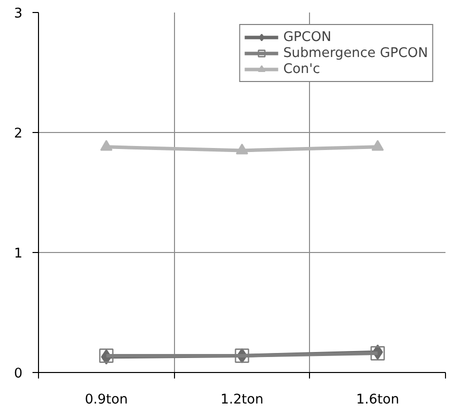 The width and height of the screenshot is (451, 416). Describe the element at coordinates (106, 400) in the screenshot. I see `x-tick-label: 0.9ton` at that location.